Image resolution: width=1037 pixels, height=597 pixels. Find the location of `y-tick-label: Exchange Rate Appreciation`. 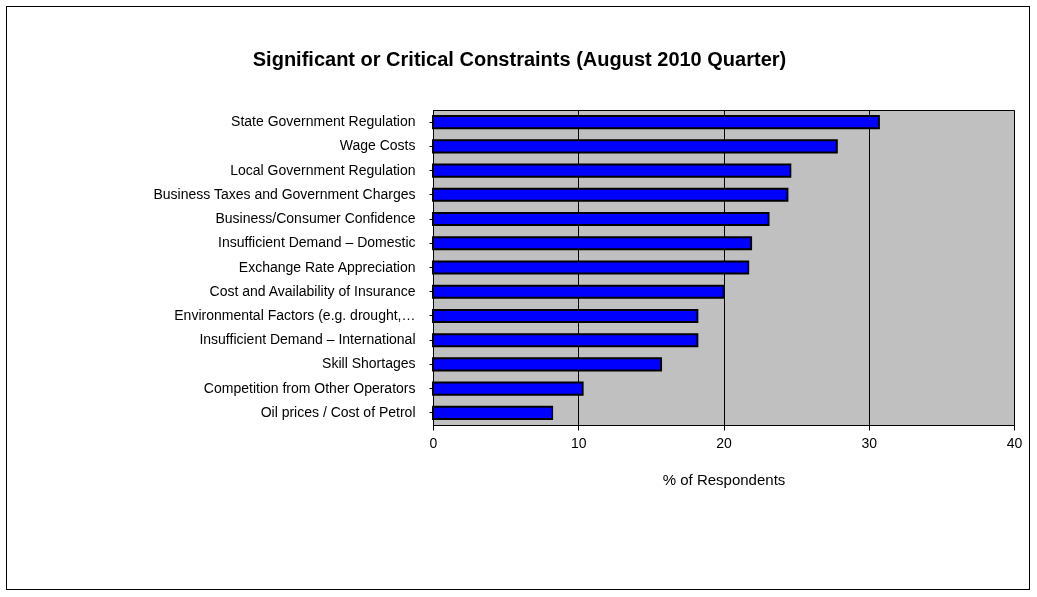

y-tick-label: Exchange Rate Appreciation is located at coordinates (327, 266).